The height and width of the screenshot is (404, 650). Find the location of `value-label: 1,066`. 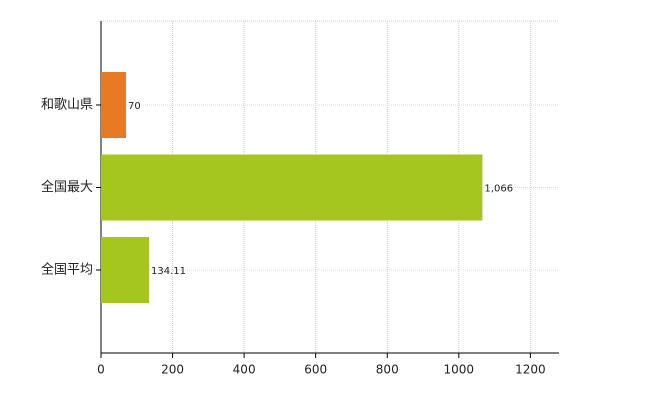

value-label: 1,066 is located at coordinates (498, 189).